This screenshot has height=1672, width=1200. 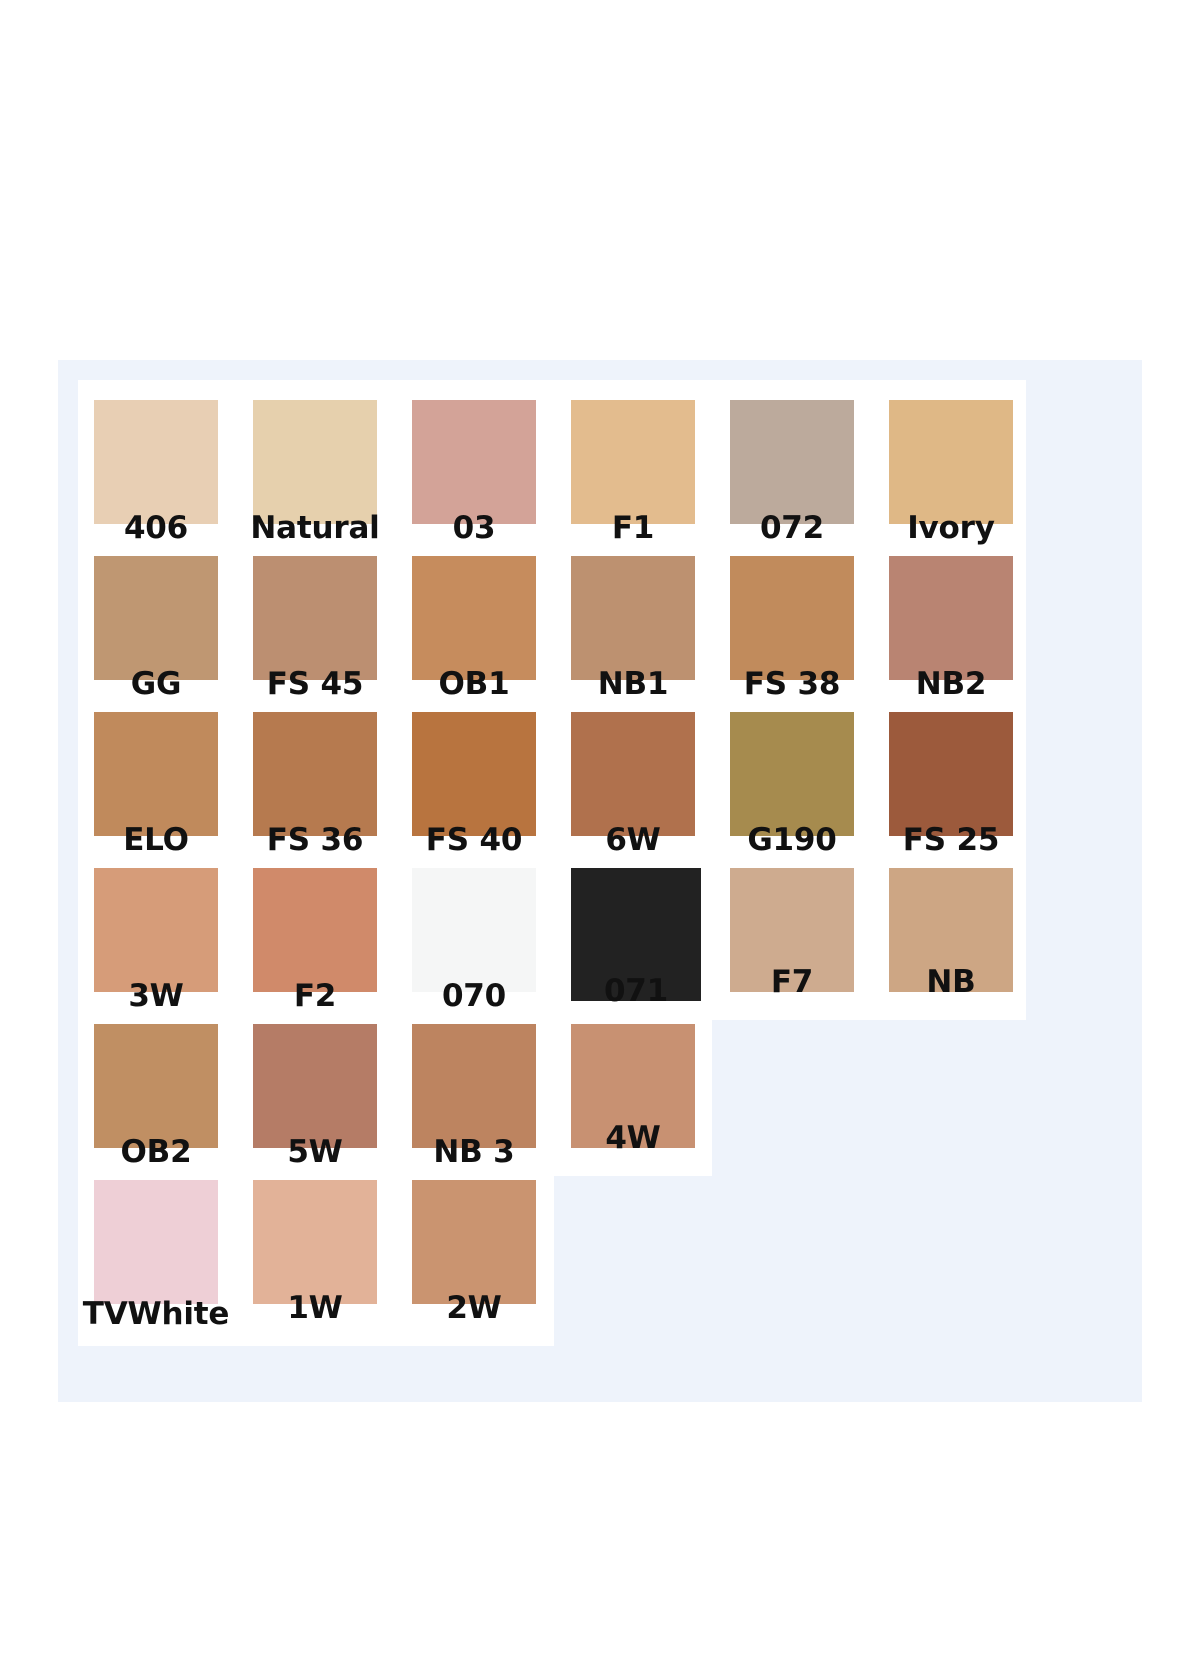 What do you see at coordinates (792, 472) in the screenshot?
I see `swatch-072: 072` at bounding box center [792, 472].